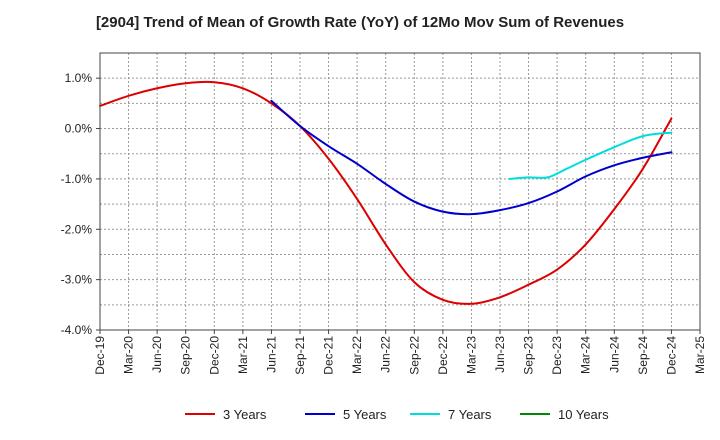 The width and height of the screenshot is (720, 440). Describe the element at coordinates (671, 355) in the screenshot. I see `x-tick-label: Dec-24` at that location.